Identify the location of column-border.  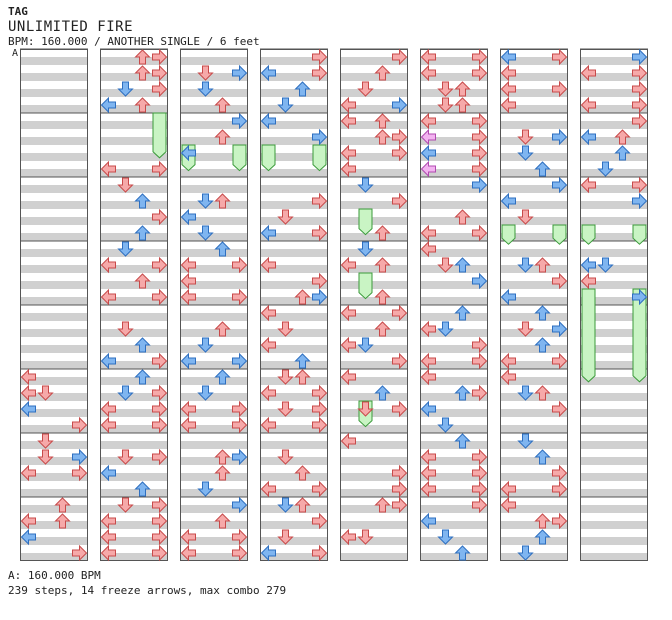
(294, 305).